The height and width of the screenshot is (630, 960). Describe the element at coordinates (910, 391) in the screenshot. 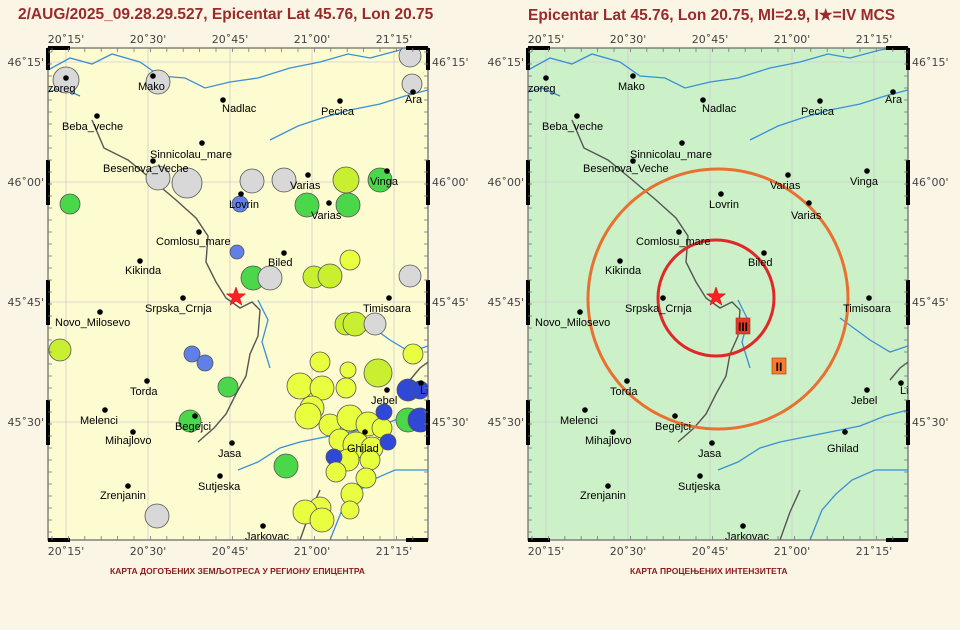

I see `city-label: Lieb` at that location.